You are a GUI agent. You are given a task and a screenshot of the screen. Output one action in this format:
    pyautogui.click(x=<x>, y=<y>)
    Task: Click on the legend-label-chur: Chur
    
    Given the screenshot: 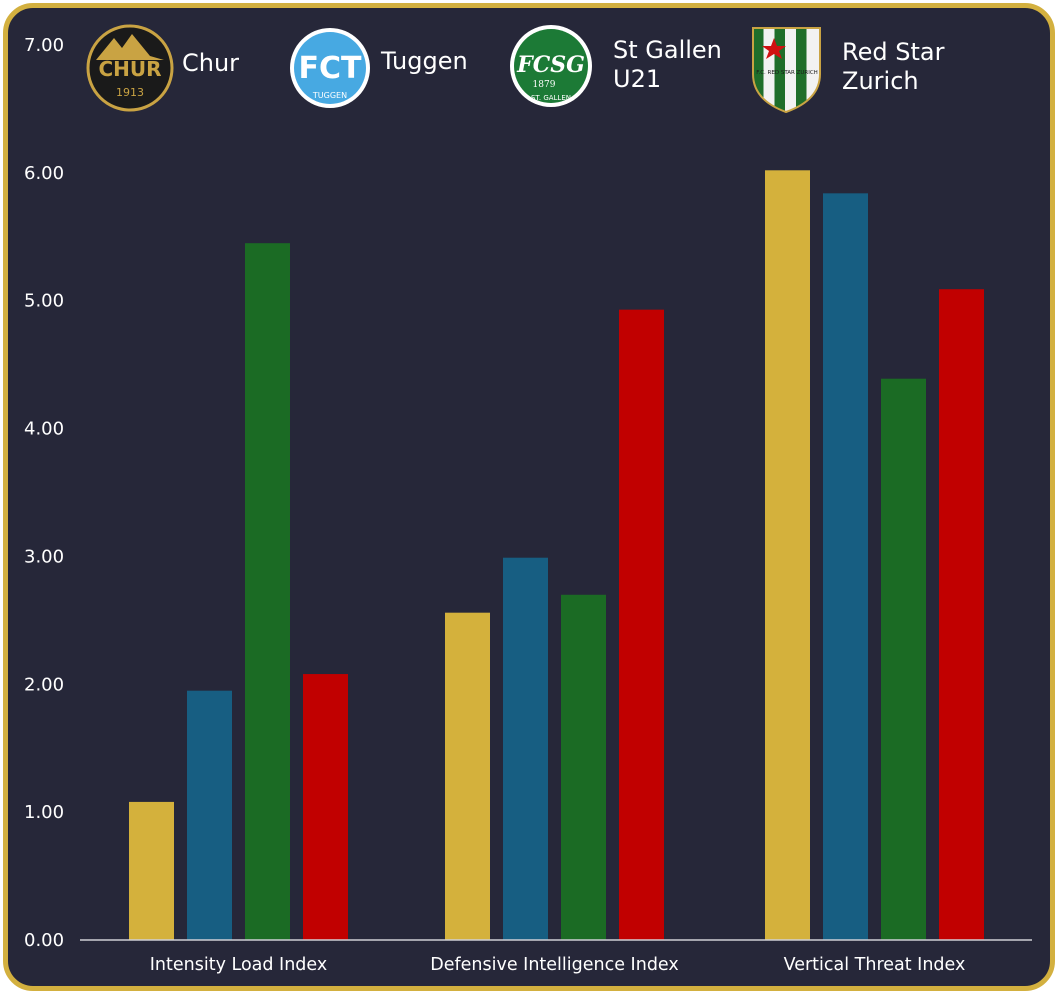 What is the action you would take?
    pyautogui.click(x=210, y=63)
    